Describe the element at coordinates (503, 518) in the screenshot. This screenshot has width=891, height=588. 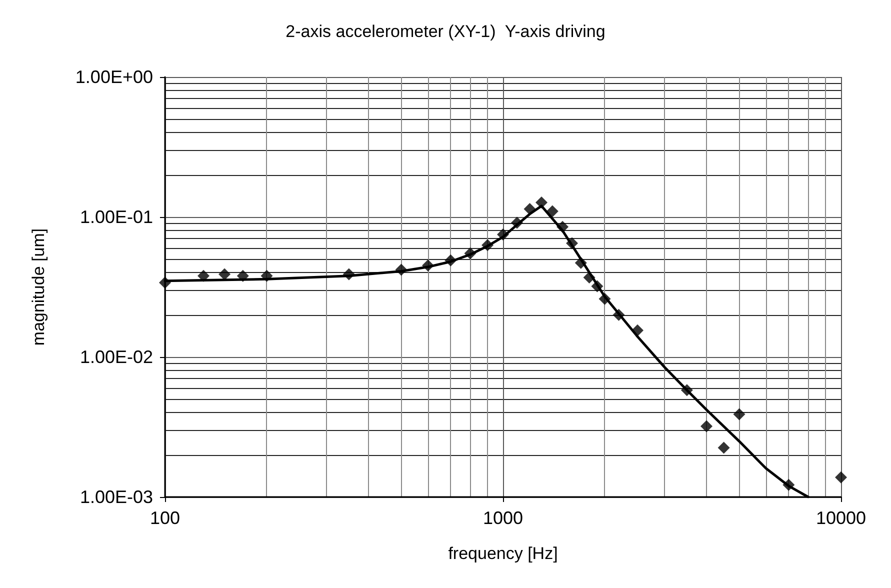
I see `x-tick-label: 1000` at that location.